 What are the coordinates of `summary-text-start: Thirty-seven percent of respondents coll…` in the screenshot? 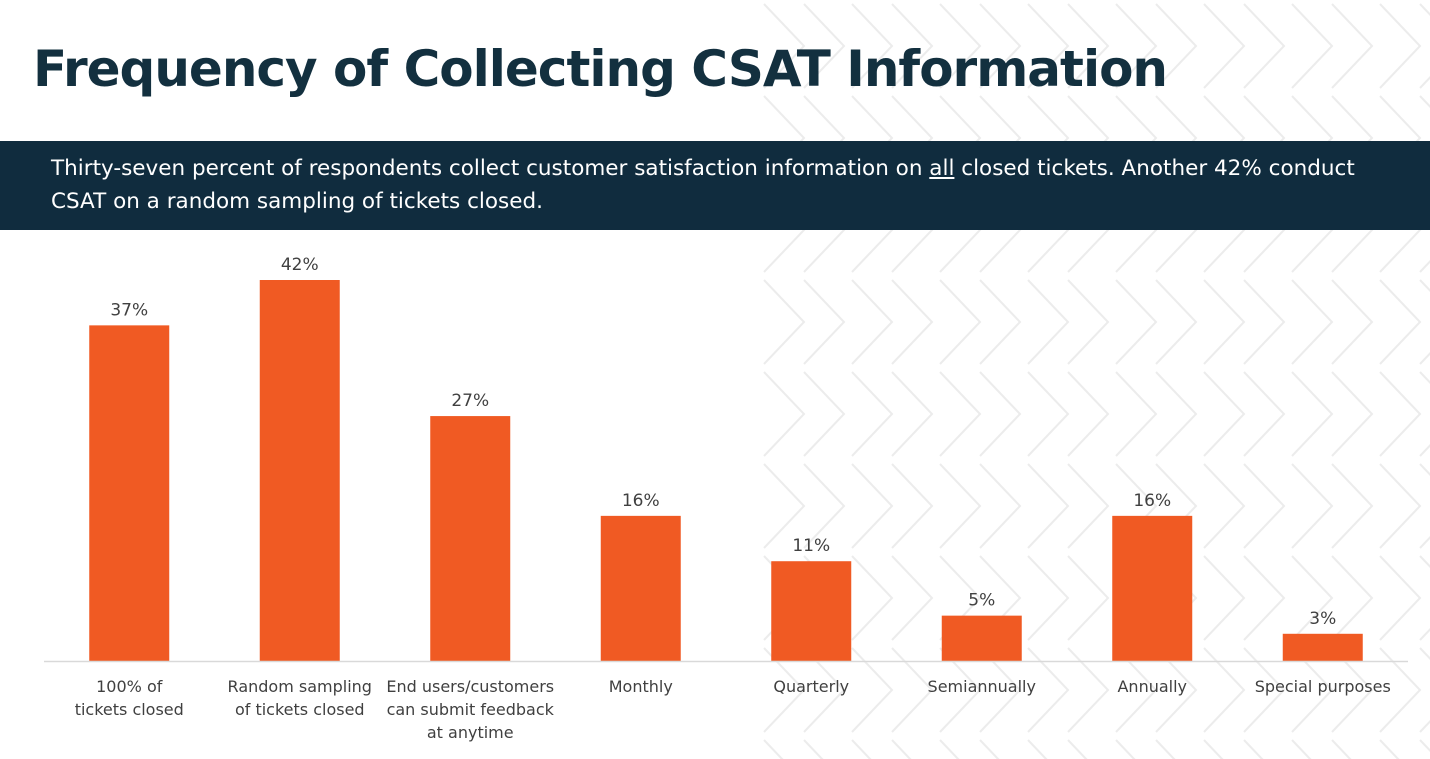 It's located at (490, 168).